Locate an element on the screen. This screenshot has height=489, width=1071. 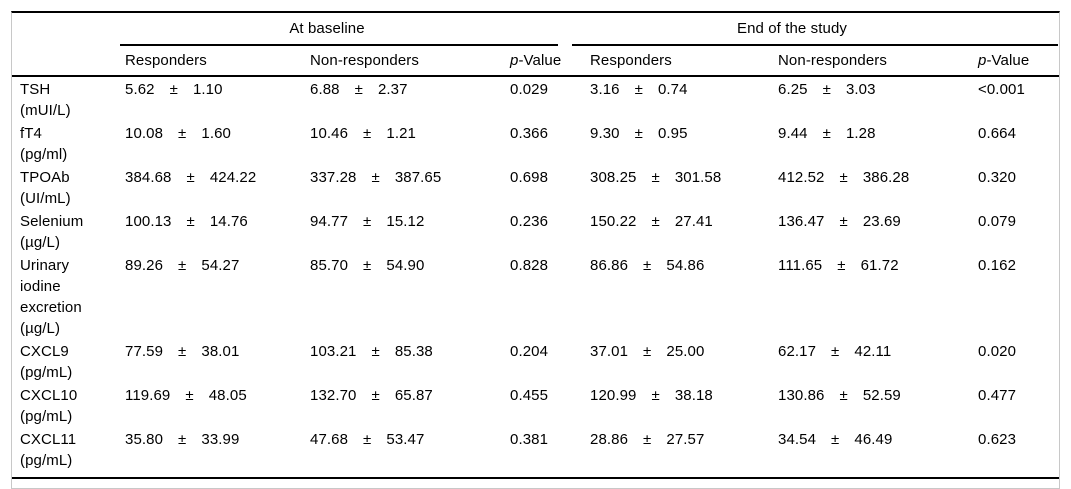
mean-sd-value: 100.13 ±14.76 is located at coordinates (217, 221).